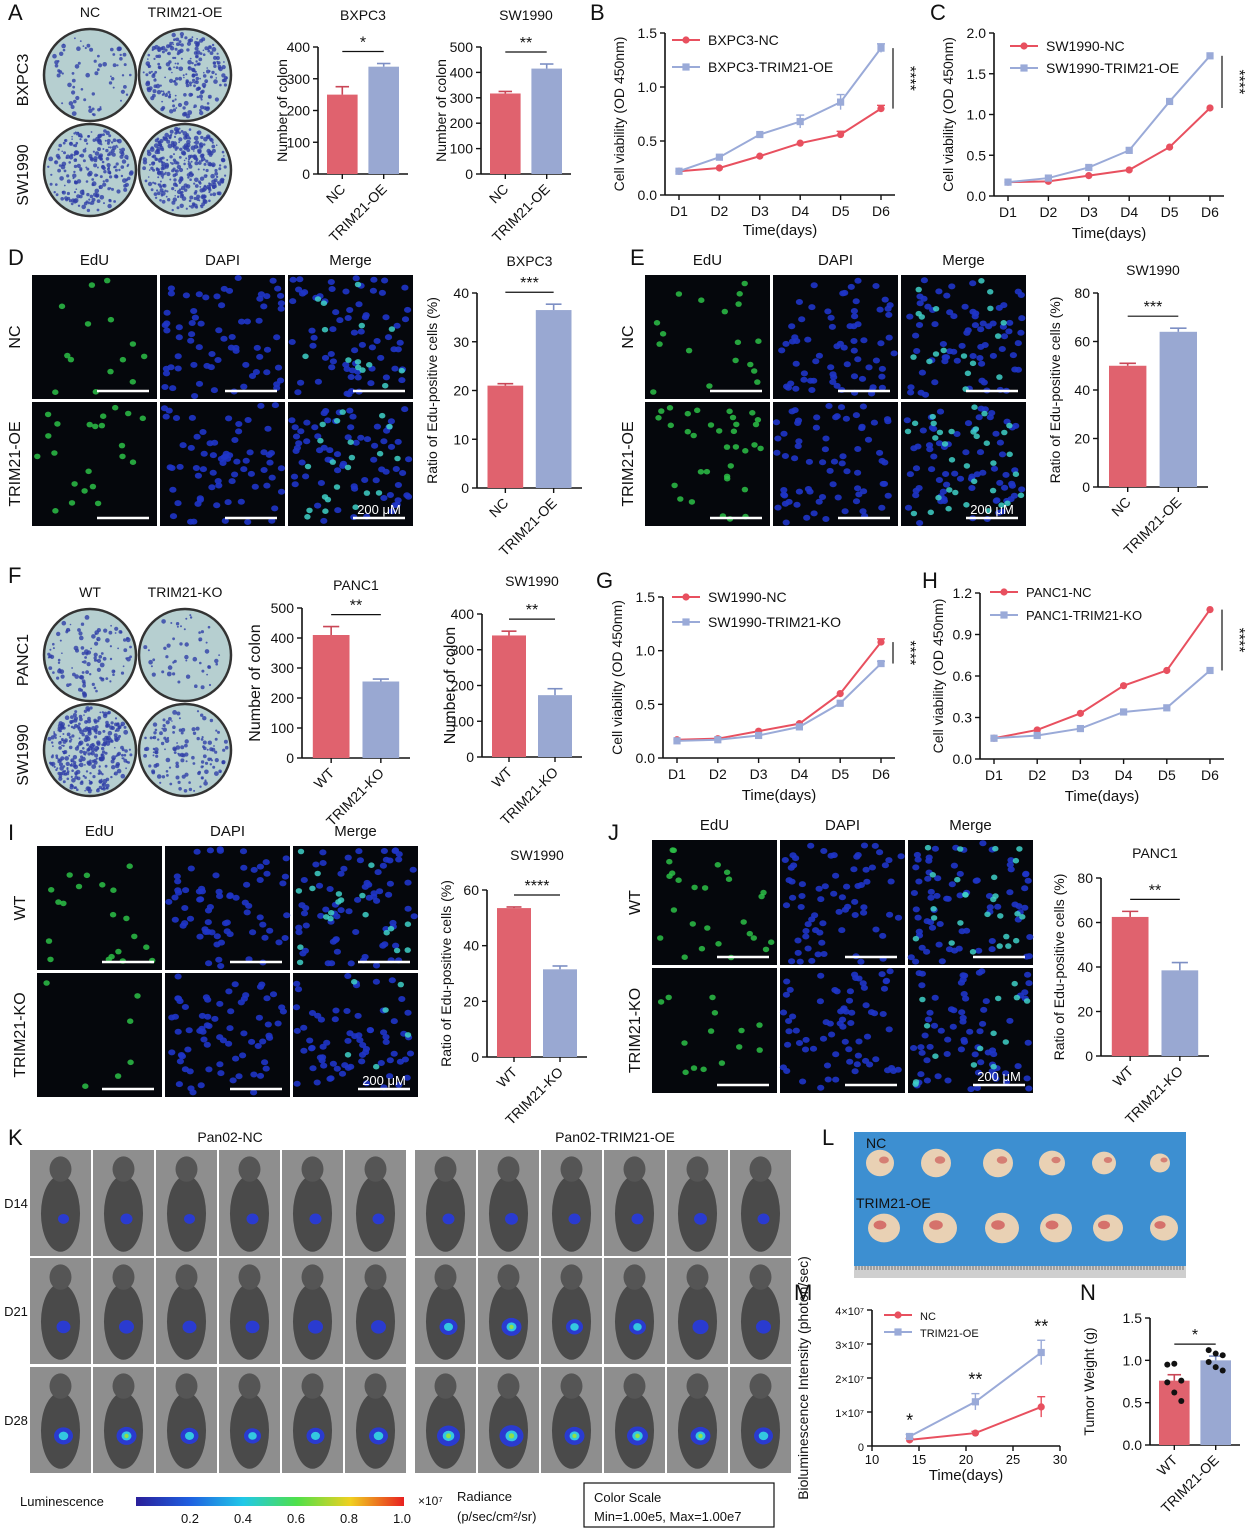 The image size is (1258, 1532). Describe the element at coordinates (963, 593) in the screenshot. I see `y-tick-label: 1.2` at that location.